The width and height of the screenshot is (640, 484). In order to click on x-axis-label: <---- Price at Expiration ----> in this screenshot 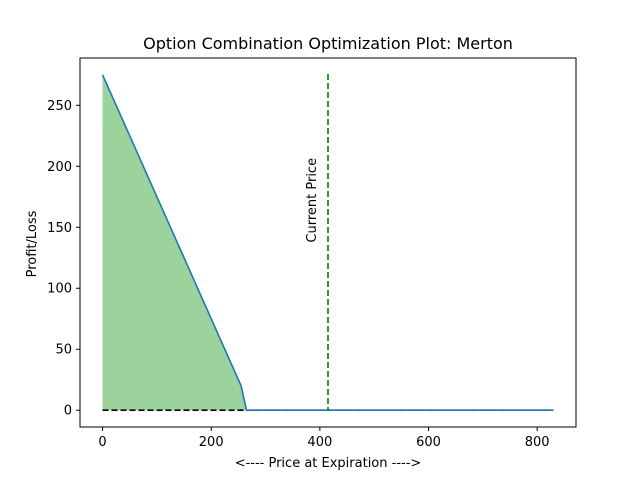, I will do `click(328, 463)`.